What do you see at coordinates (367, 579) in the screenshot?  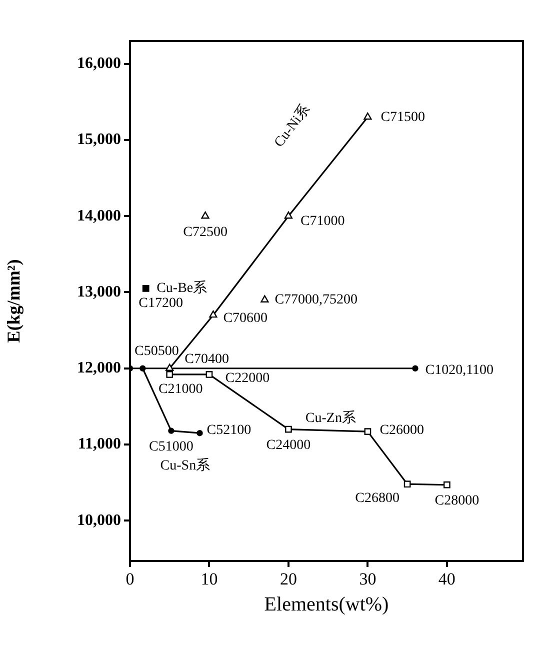 I see `x-tick-label: 30` at bounding box center [367, 579].